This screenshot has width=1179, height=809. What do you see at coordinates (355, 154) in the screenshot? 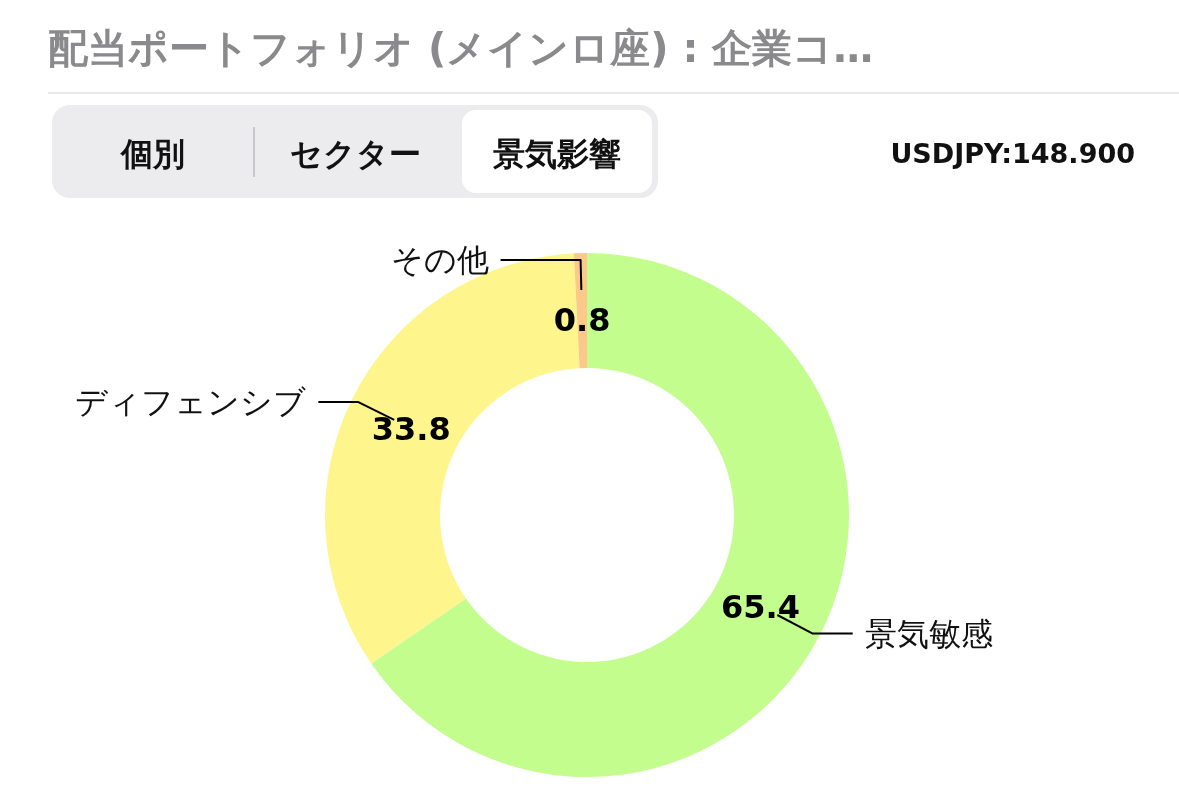
I see `text: セクター` at bounding box center [355, 154].